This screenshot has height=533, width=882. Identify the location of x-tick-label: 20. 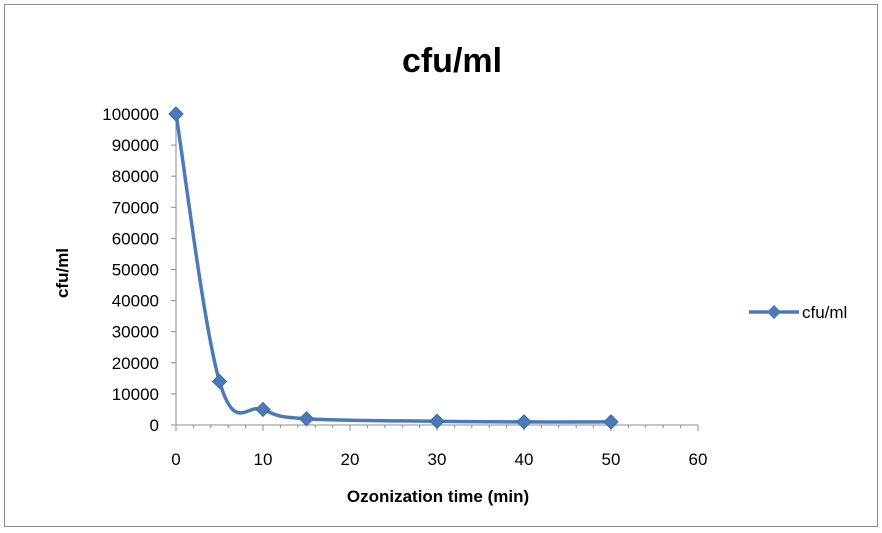
(350, 459).